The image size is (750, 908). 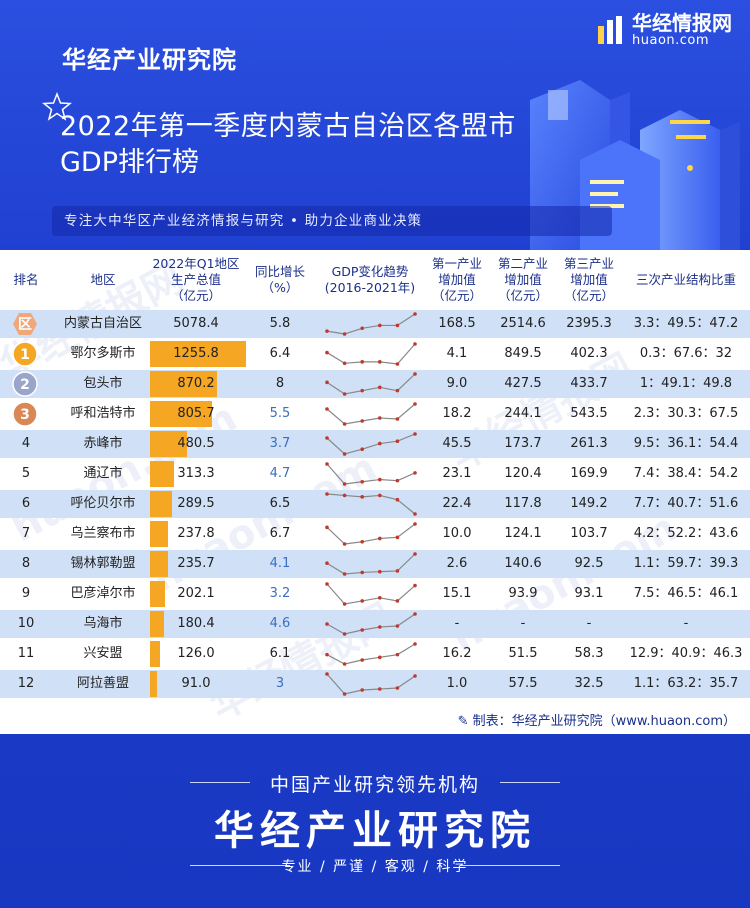 What do you see at coordinates (523, 323) in the screenshot?
I see `secondary-industry-value: 2514.6` at bounding box center [523, 323].